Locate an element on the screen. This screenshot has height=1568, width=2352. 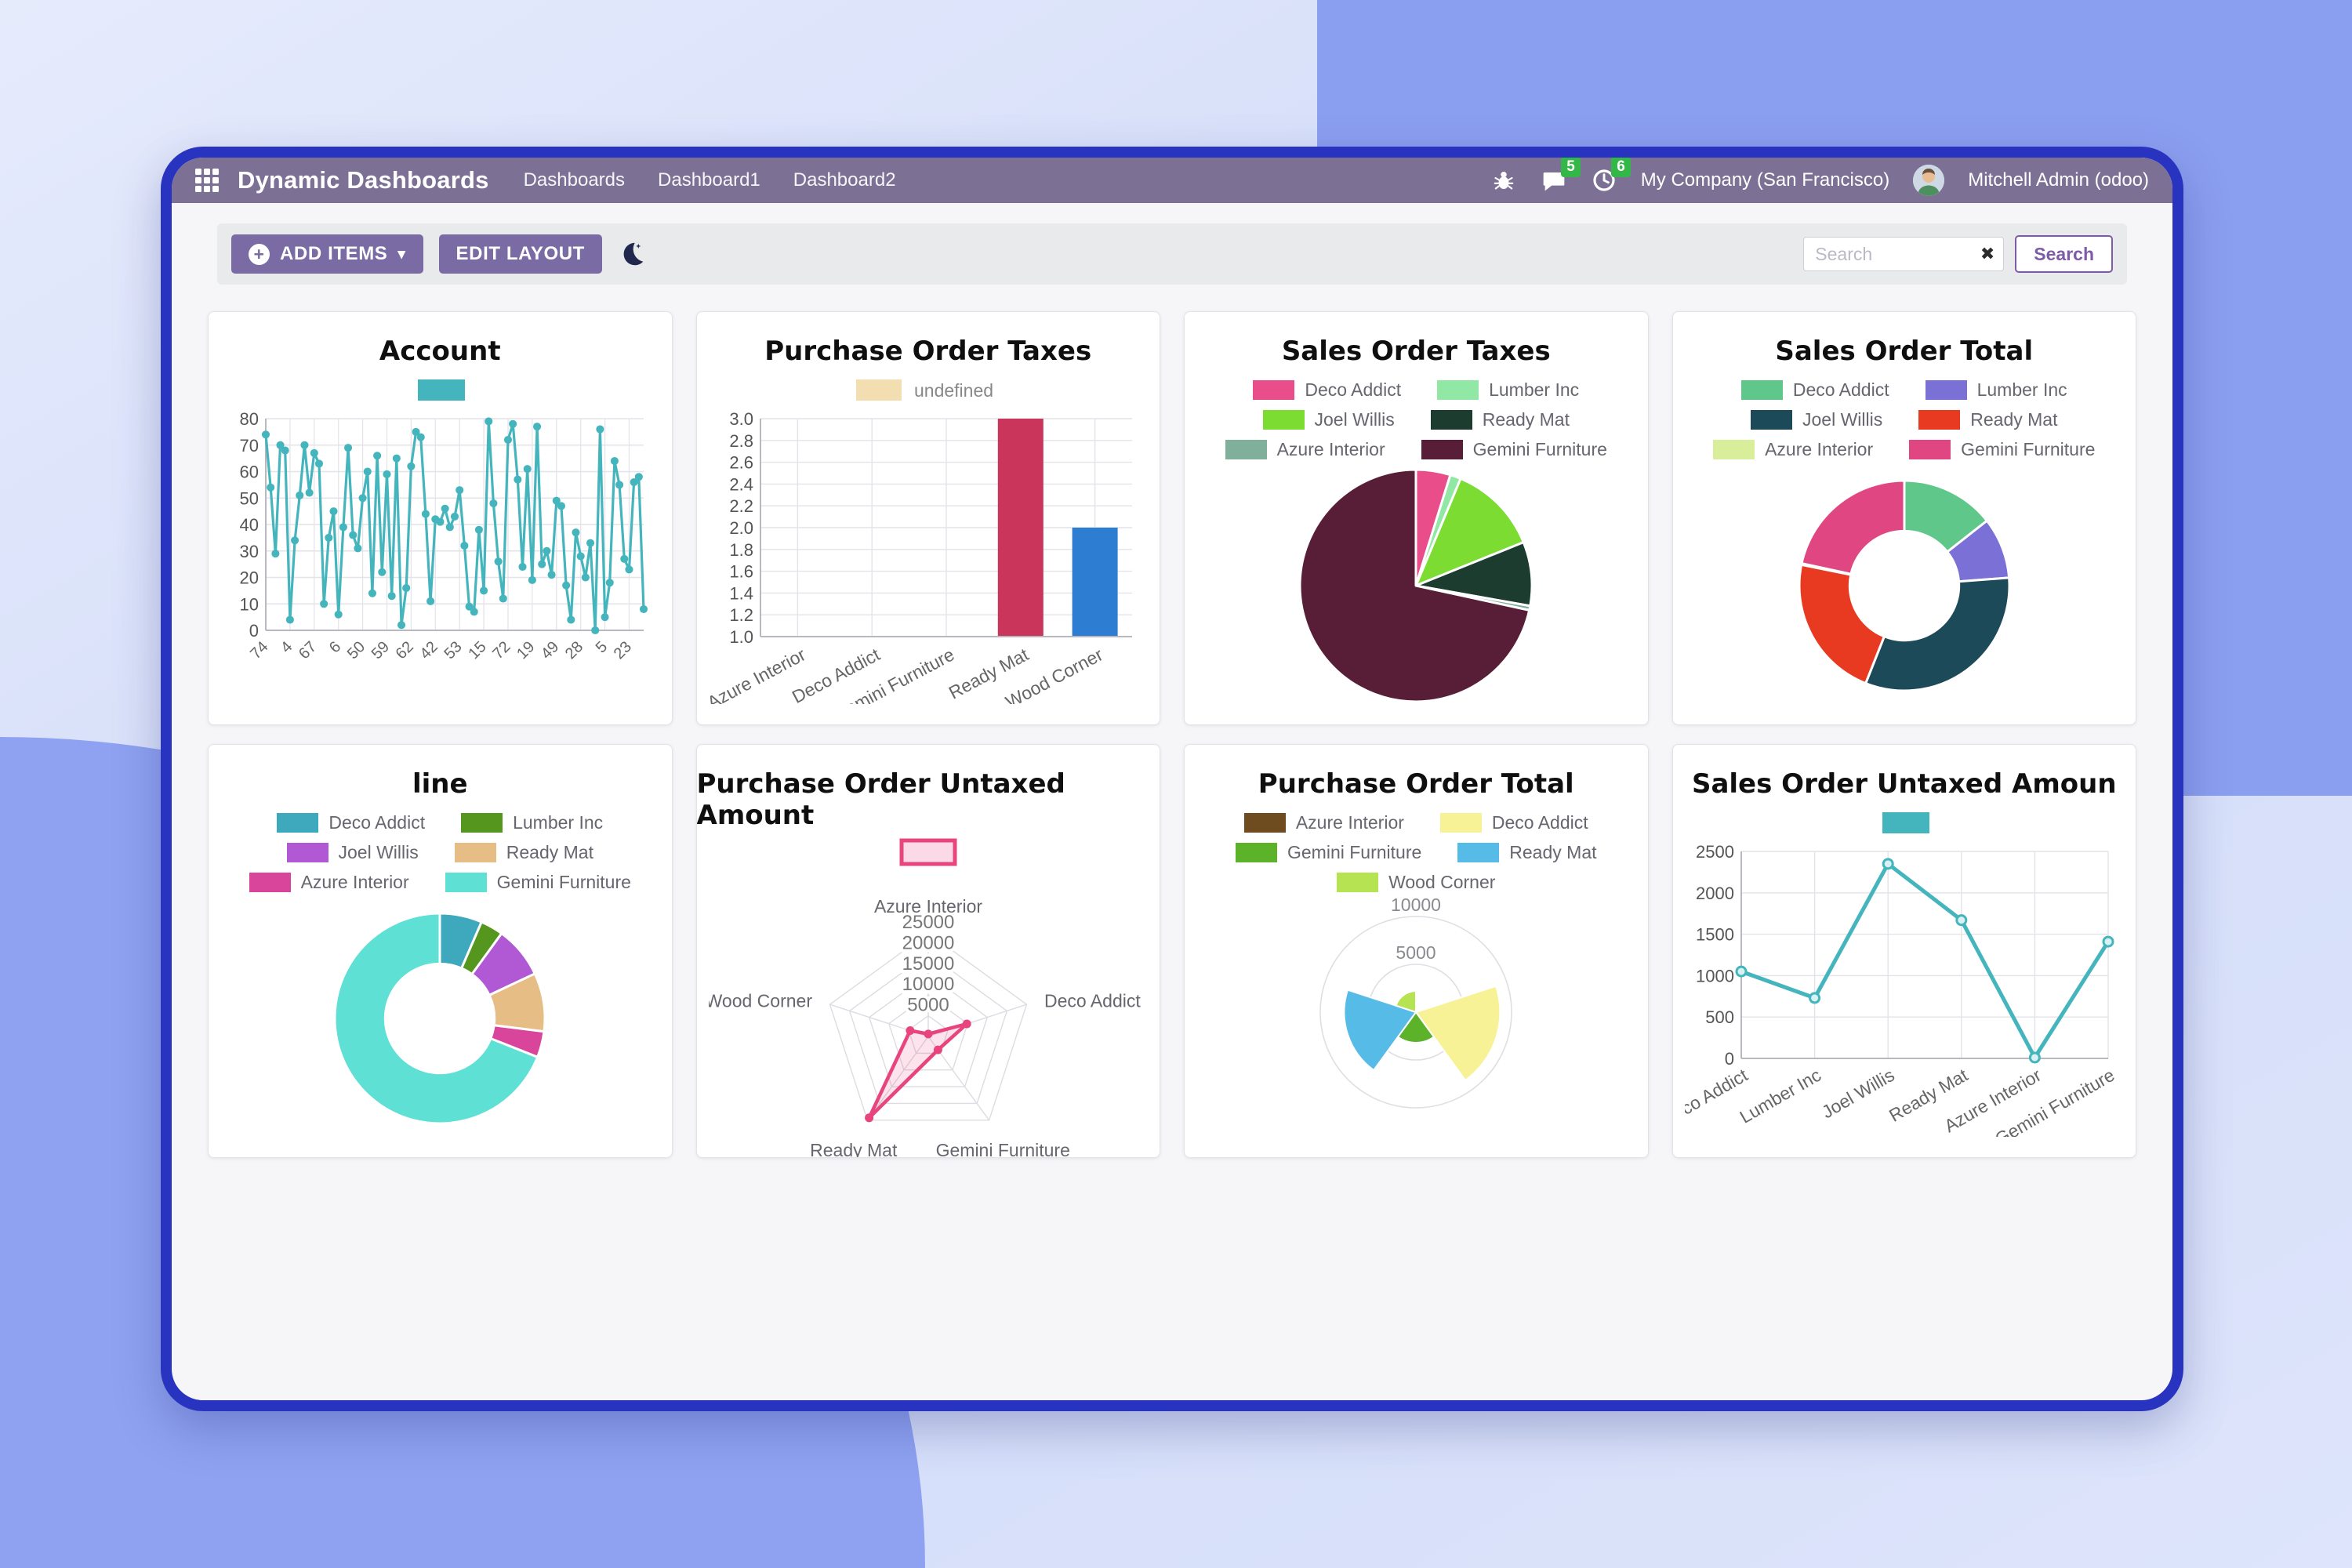
svg-text: undefined is located at coordinates (953, 390).